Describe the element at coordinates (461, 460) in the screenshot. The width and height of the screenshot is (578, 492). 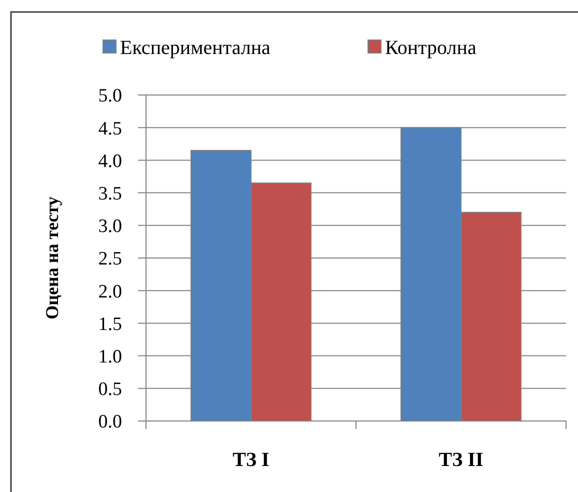
I see `x-tick-label: ТЗ II` at that location.